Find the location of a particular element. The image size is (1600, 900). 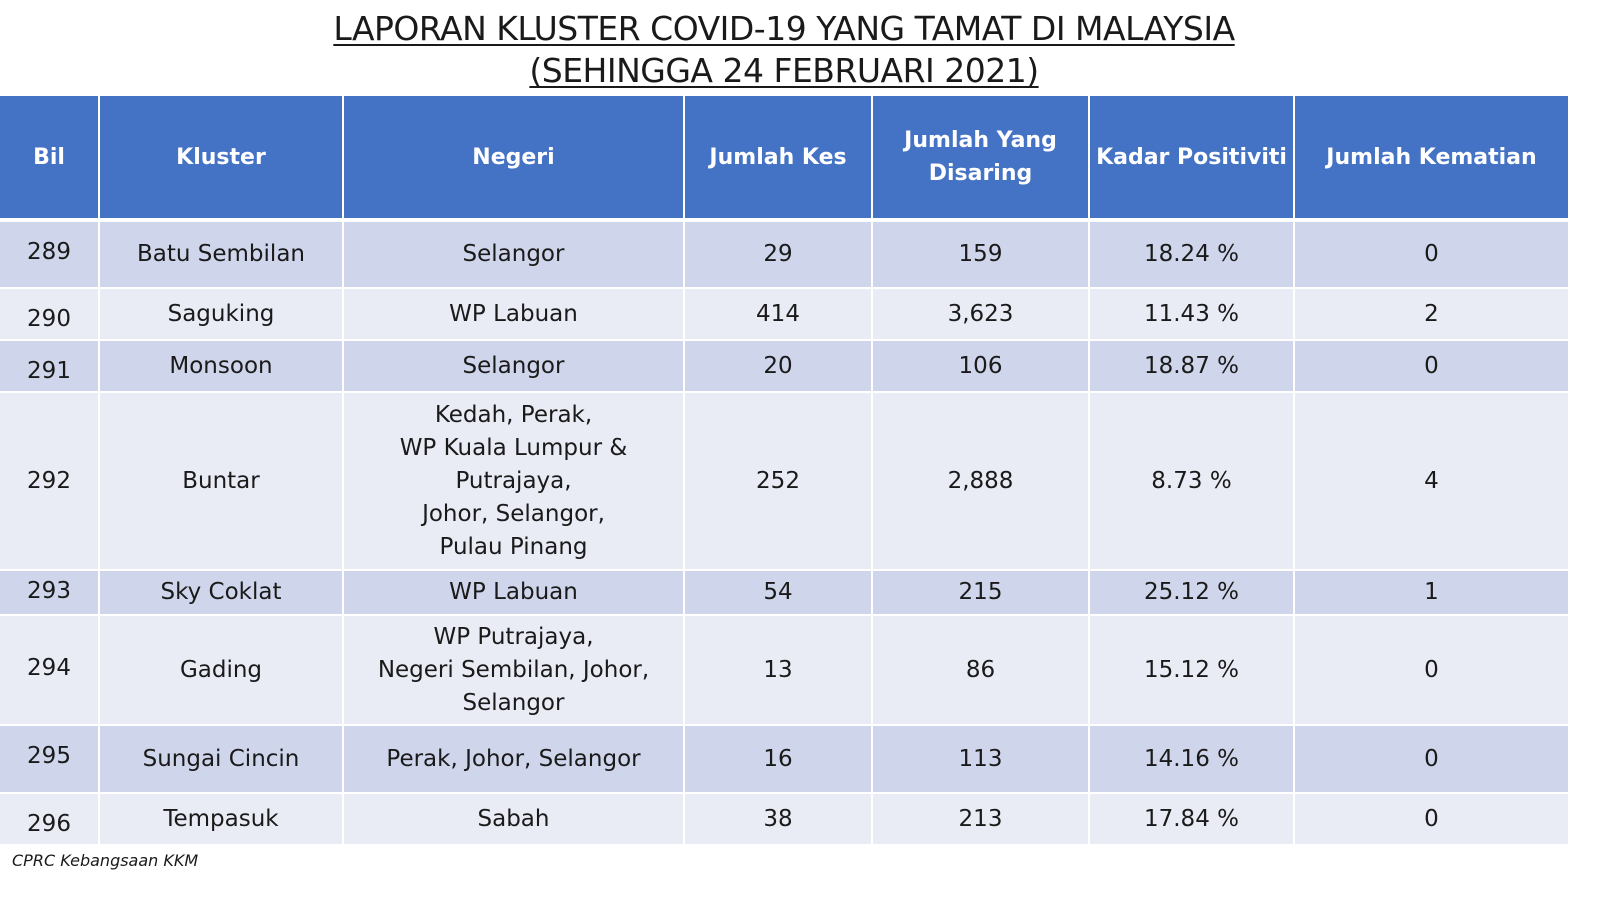

cell-kluster: Sungai Cincin is located at coordinates (221, 759).